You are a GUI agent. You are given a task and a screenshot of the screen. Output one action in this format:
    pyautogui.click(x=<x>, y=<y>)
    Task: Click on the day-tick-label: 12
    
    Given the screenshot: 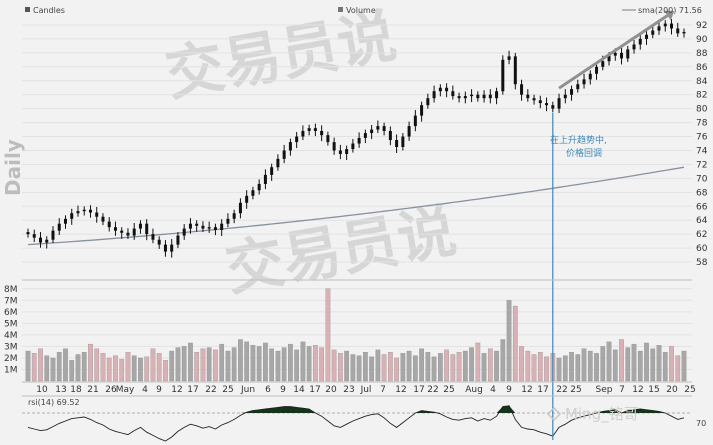 What is the action you would take?
    pyautogui.click(x=526, y=390)
    